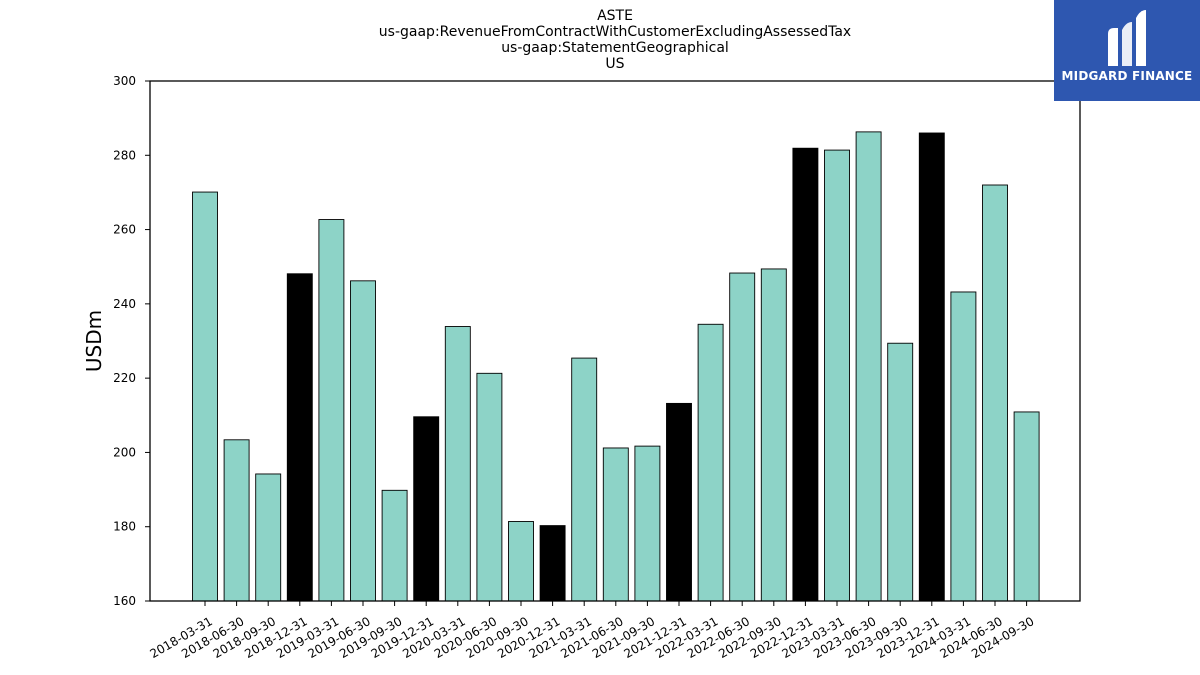  What do you see at coordinates (1127, 76) in the screenshot?
I see `logo-text: MIDGARD FINANCE` at bounding box center [1127, 76].